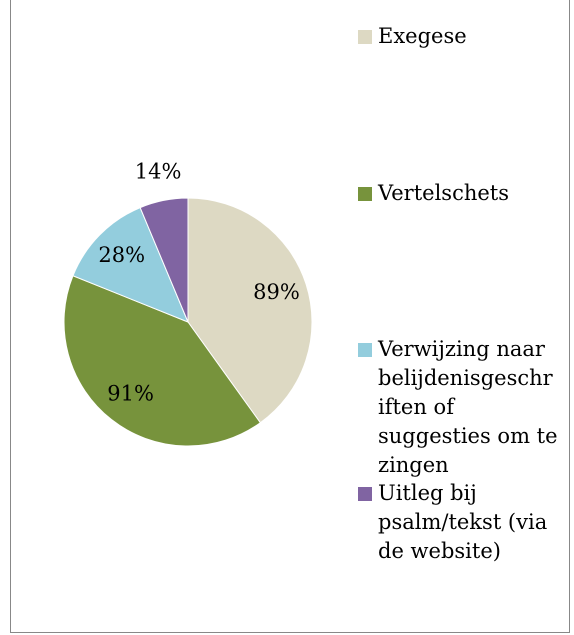 The height and width of the screenshot is (635, 574). I want to click on legend-label: Exegese, so click(422, 36).